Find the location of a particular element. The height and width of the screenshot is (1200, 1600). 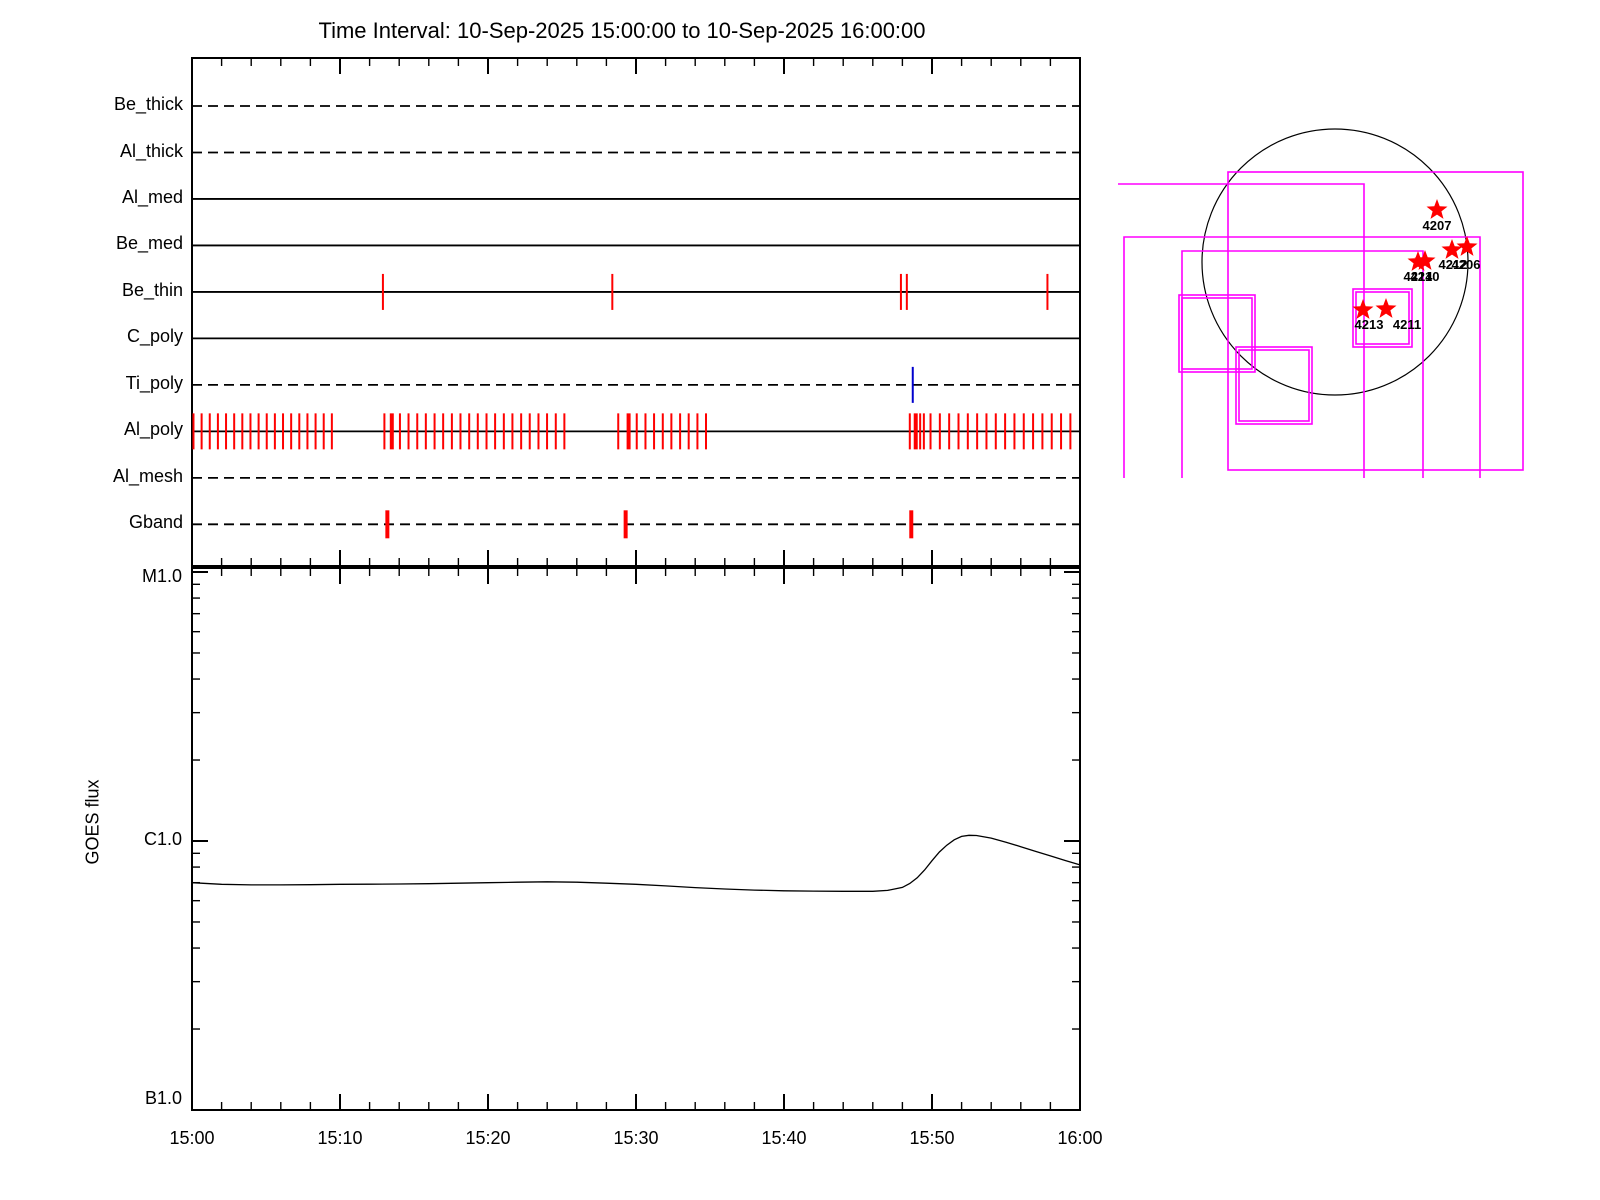

goes-ytick-C1.0: C1.0 is located at coordinates (162, 839).